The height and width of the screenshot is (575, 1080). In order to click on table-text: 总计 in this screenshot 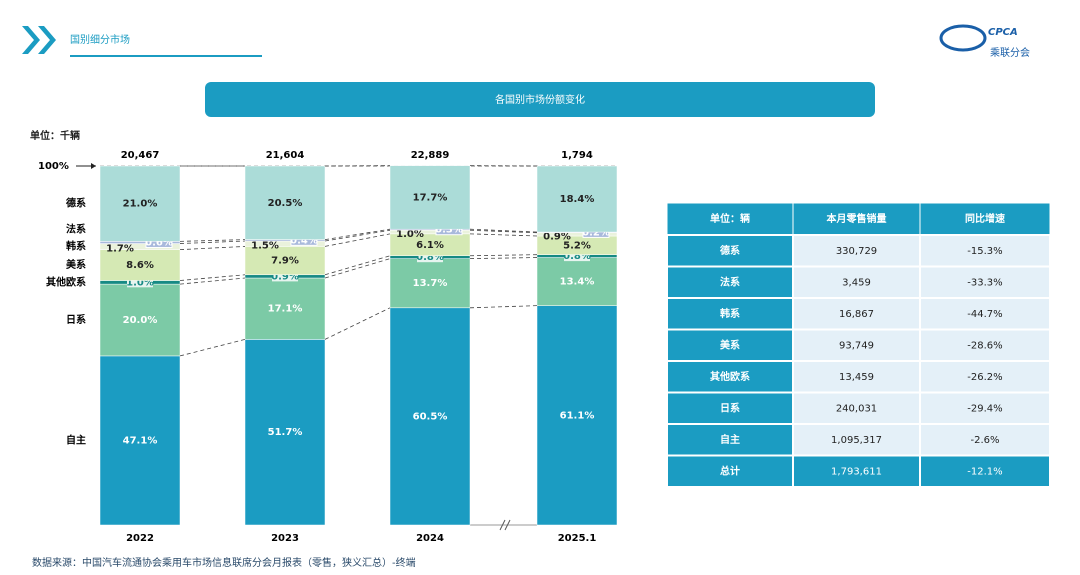, I will do `click(730, 470)`.